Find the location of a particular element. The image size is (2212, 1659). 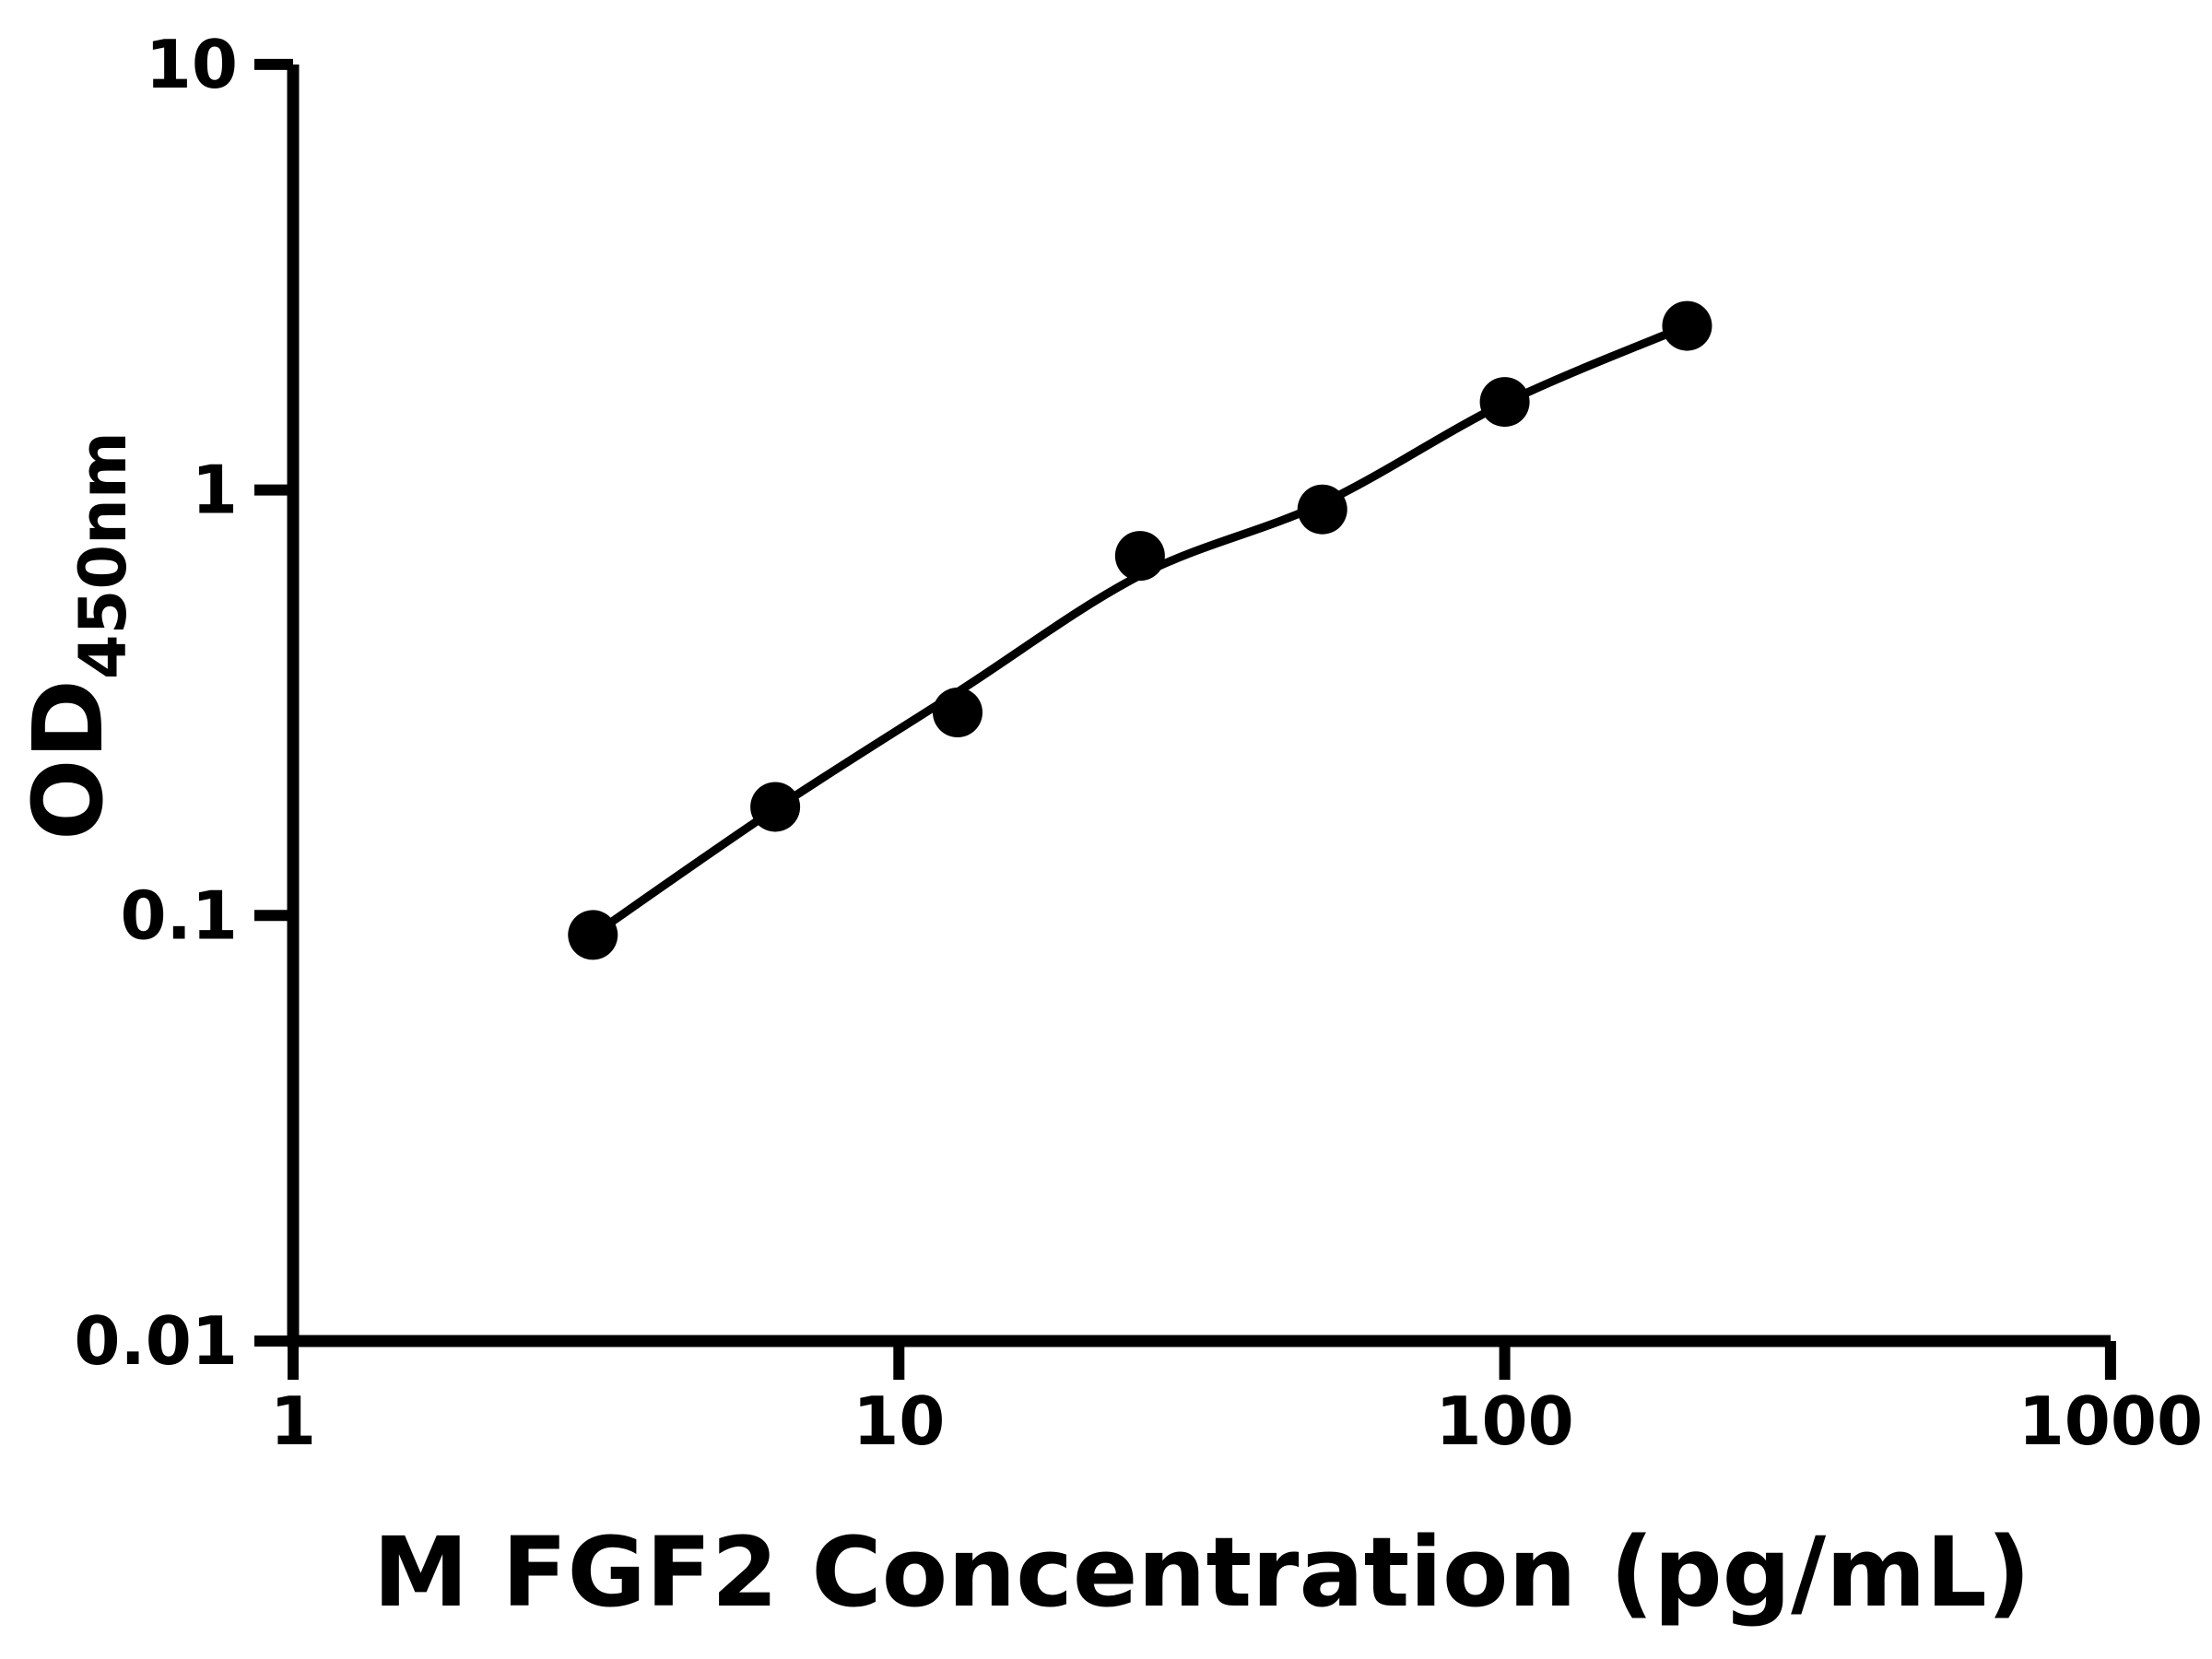

y-axis-title-subscript: 450nm is located at coordinates (103, 555).